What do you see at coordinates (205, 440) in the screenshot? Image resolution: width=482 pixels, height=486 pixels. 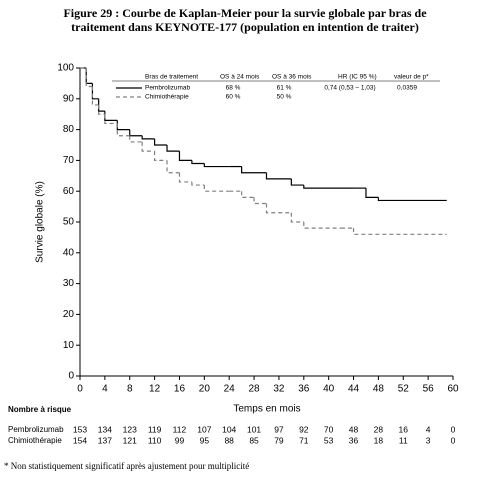 I see `at-risk-value: 95` at bounding box center [205, 440].